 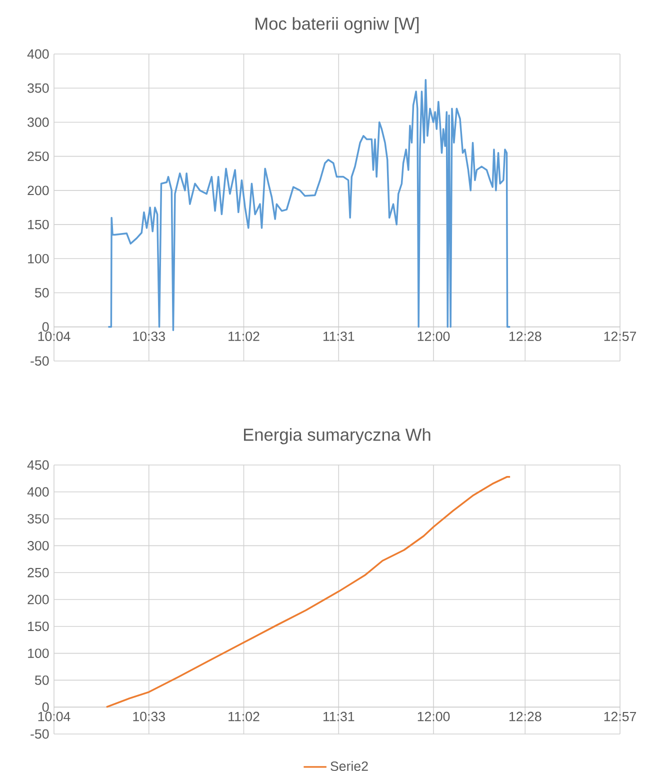 What do you see at coordinates (349, 766) in the screenshot?
I see `legend-label: Serie2` at bounding box center [349, 766].